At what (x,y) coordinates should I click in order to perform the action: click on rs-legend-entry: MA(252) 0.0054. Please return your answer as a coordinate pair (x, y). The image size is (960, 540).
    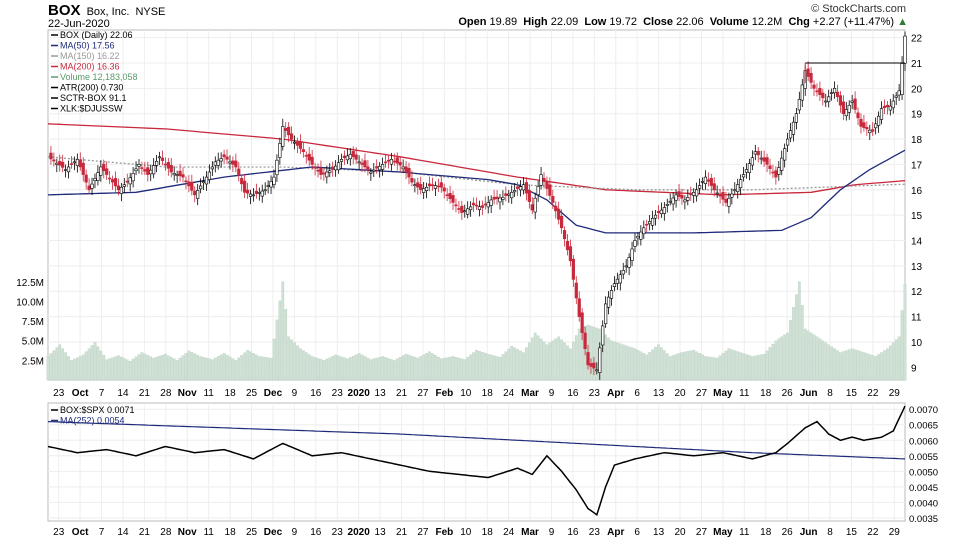
    Looking at the image, I should click on (92, 421).